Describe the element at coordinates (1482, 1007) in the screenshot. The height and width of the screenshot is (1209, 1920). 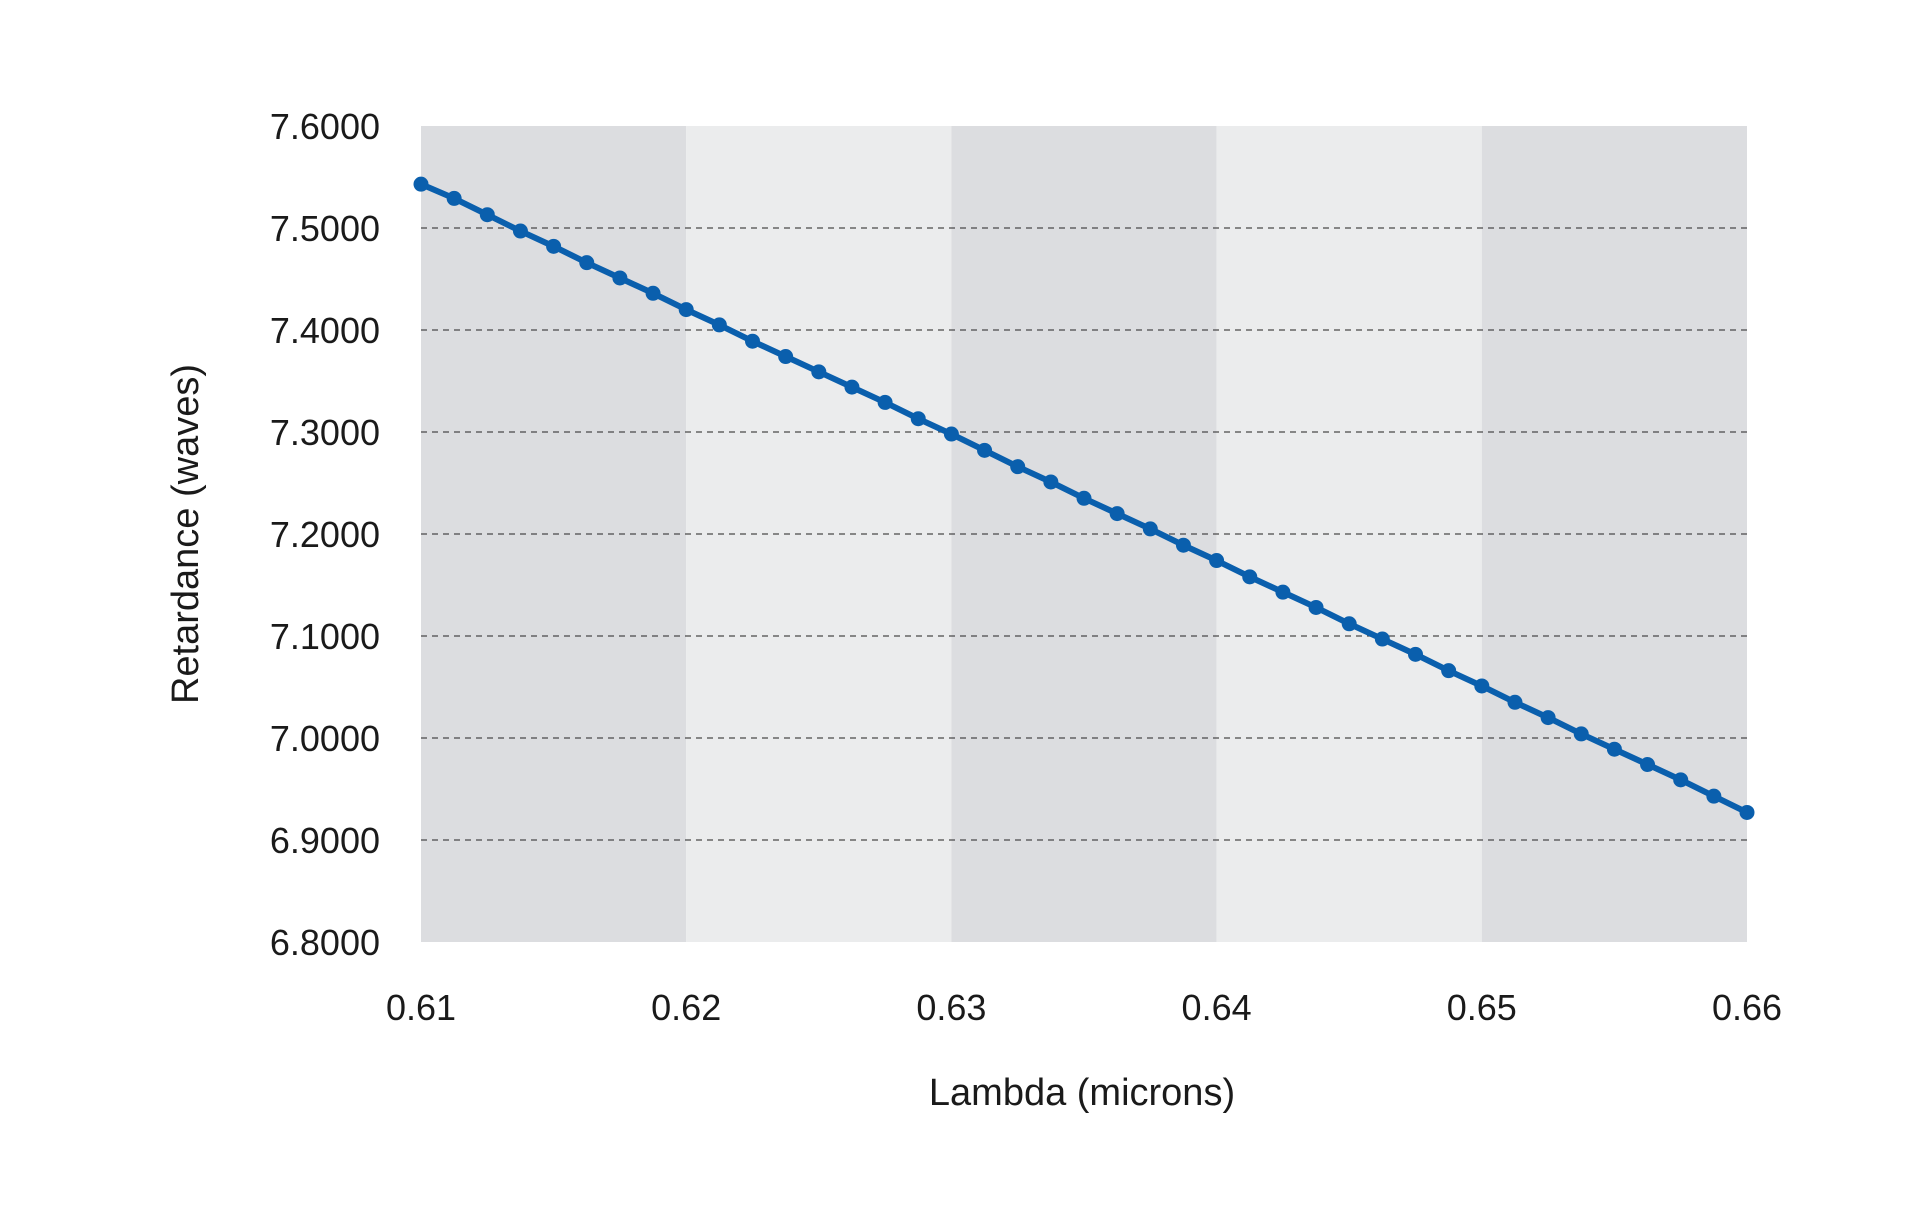
I see `x-tick-label: 0.65` at that location.